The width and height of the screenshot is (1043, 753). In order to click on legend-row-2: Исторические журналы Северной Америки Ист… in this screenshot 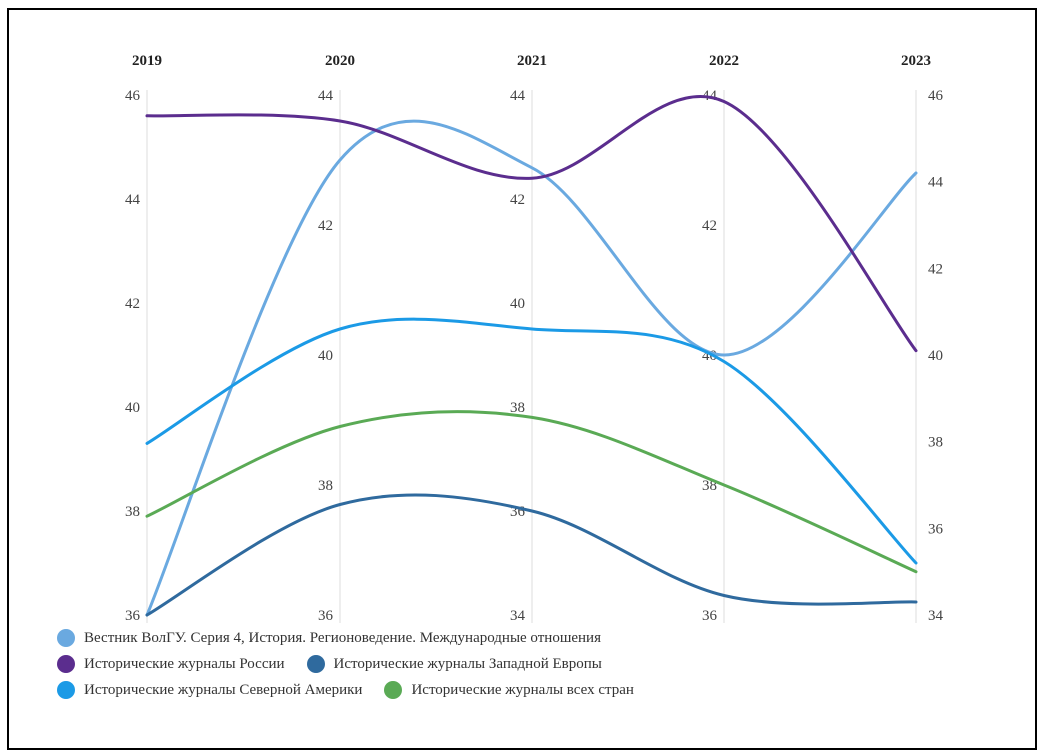, I will do `click(537, 690)`.